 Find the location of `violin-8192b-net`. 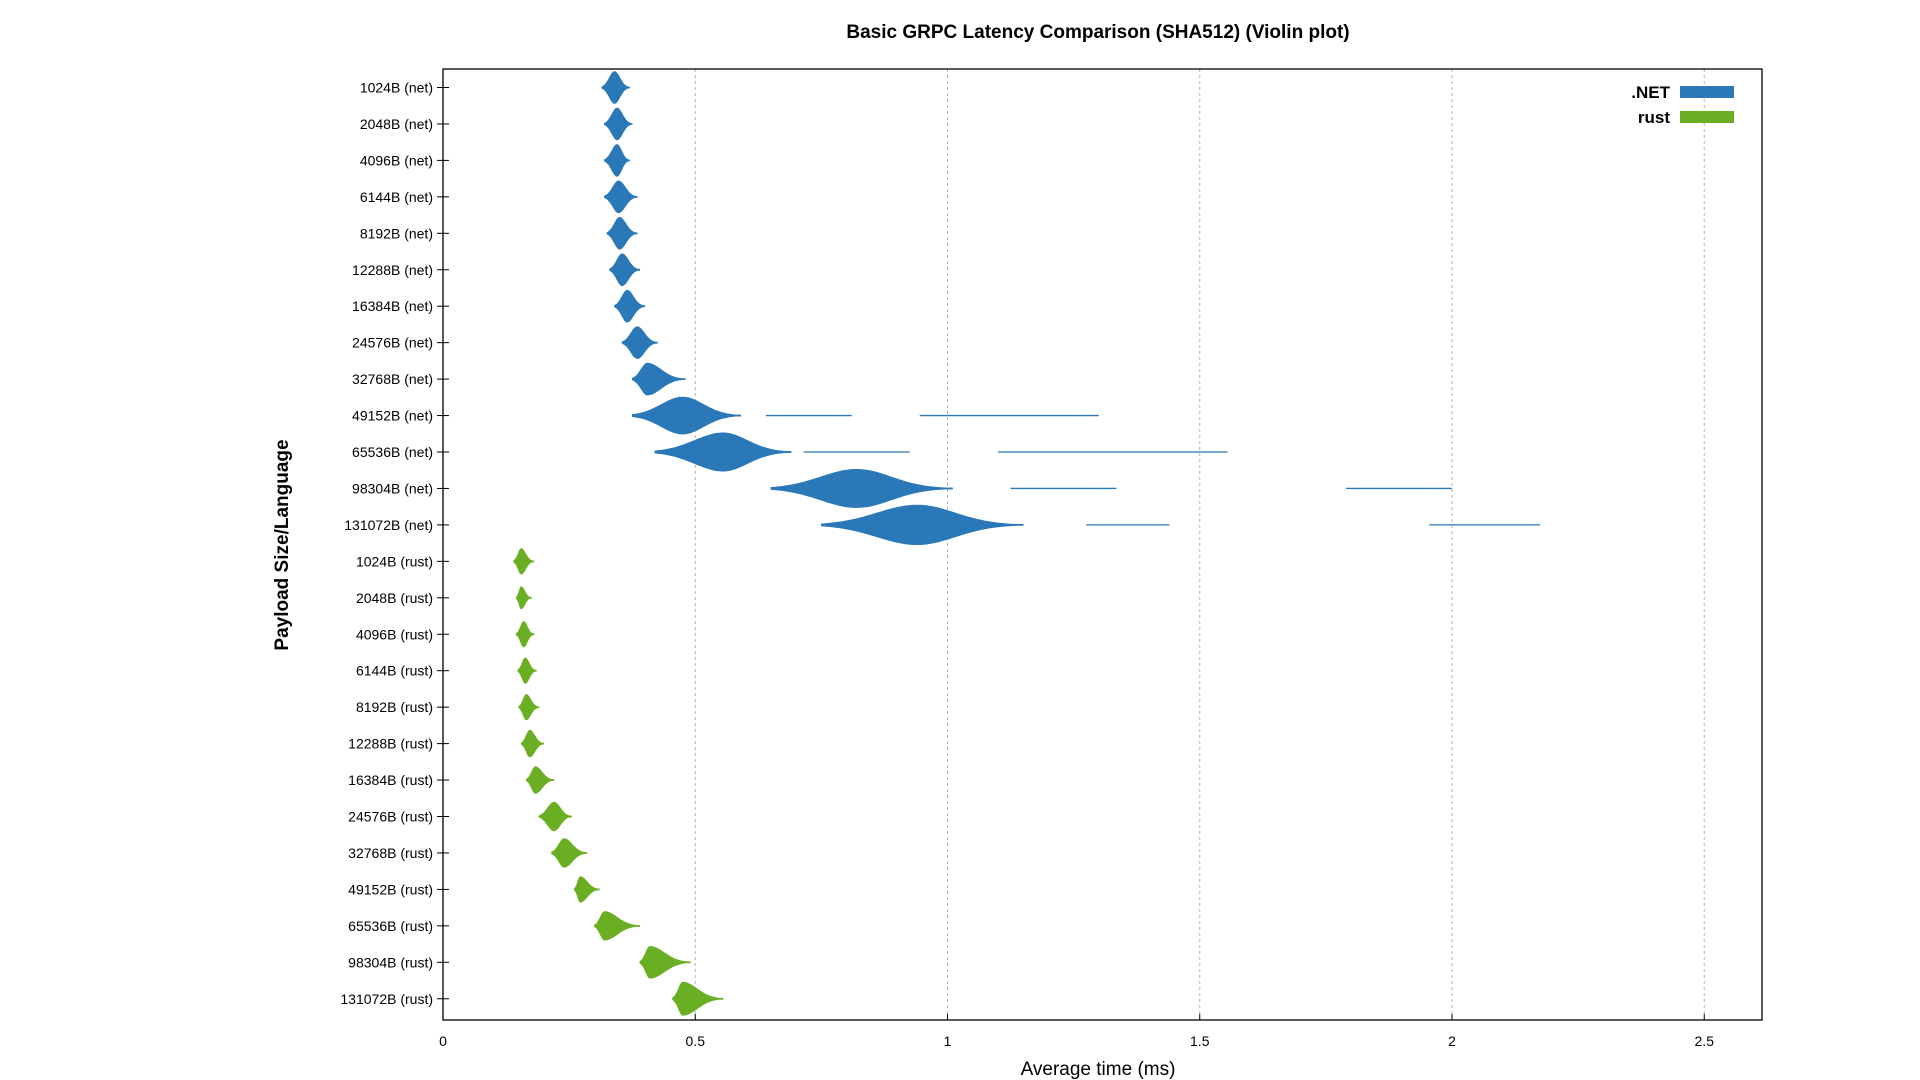

violin-8192b-net is located at coordinates (622, 233).